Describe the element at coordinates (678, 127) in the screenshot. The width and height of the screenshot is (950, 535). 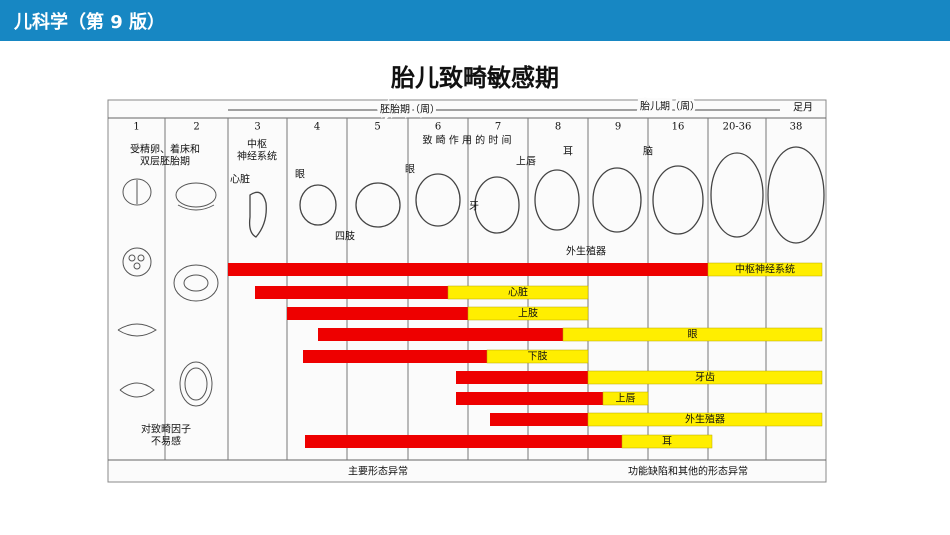
I see `week-label: 16` at that location.